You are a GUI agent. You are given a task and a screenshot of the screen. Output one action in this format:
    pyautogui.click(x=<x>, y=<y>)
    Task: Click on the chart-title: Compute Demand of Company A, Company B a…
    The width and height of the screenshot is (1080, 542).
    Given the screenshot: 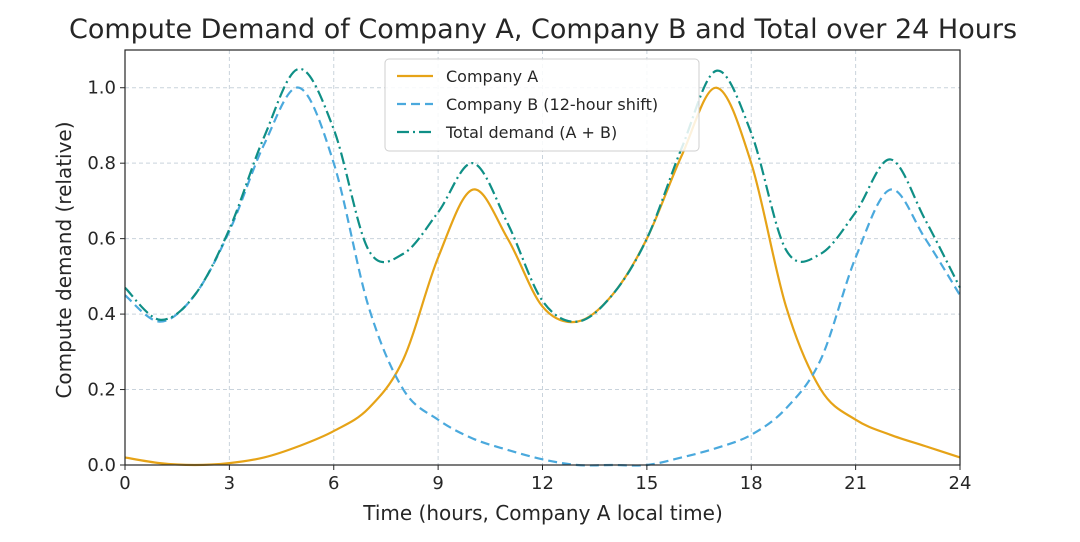 What is the action you would take?
    pyautogui.click(x=543, y=29)
    